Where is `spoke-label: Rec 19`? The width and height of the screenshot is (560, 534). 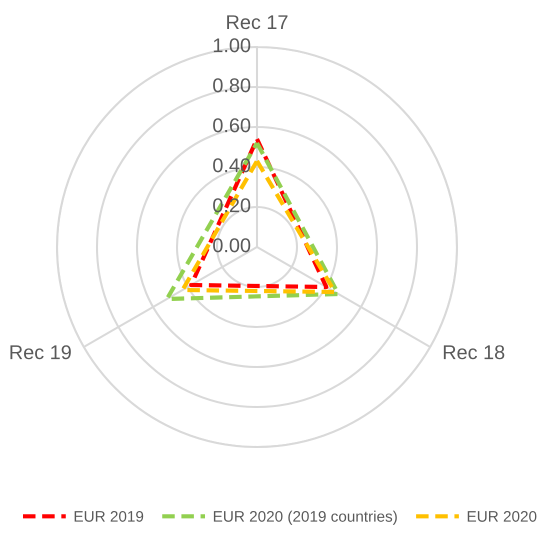
spoke-label: Rec 19 is located at coordinates (40, 352).